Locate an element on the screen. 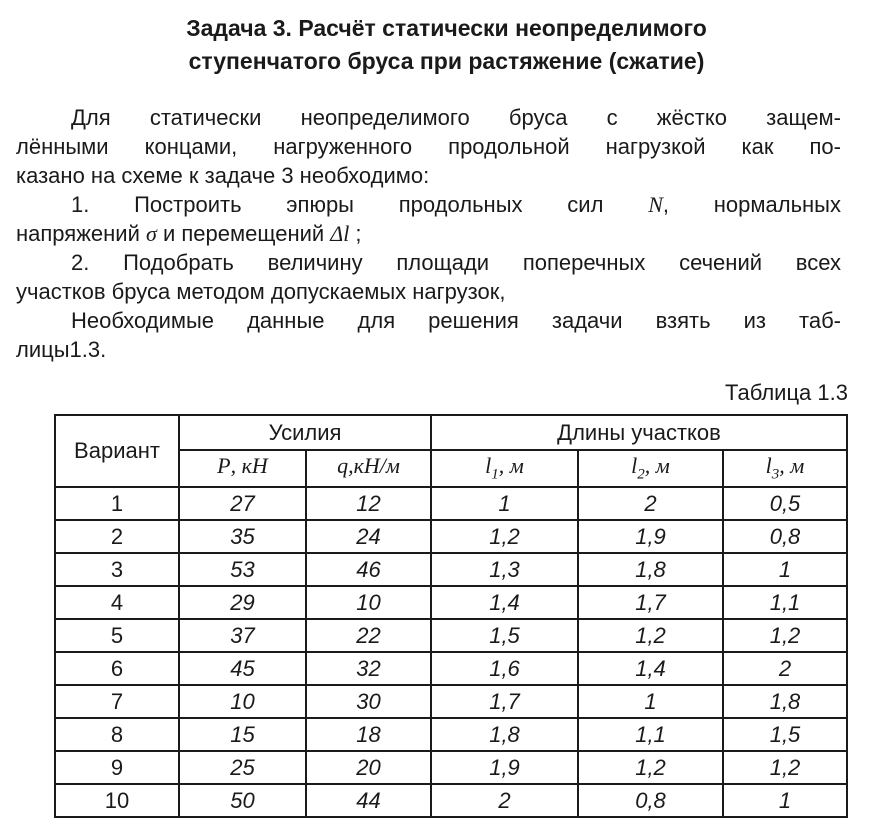 This screenshot has height=840, width=893. cell-variant: 3 is located at coordinates (117, 569).